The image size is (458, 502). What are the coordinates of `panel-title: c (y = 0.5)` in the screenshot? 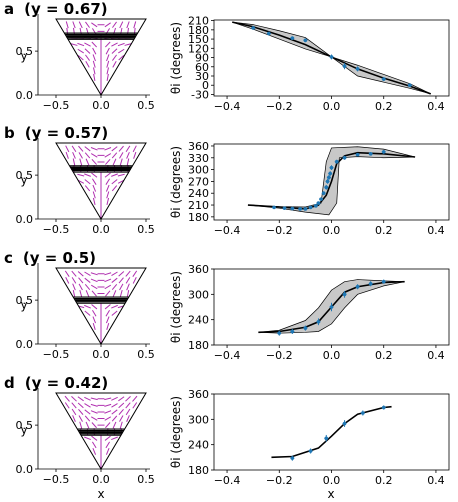 It's located at (50, 258).